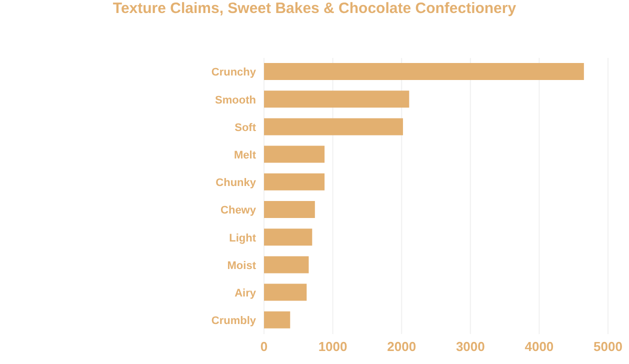  I want to click on y-tick-label: Melt, so click(245, 156).